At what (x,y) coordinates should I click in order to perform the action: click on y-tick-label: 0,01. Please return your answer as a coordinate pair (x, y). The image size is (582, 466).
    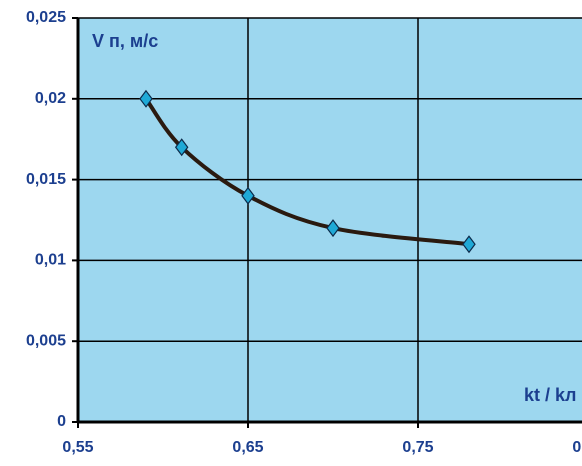
    Looking at the image, I should click on (50, 260).